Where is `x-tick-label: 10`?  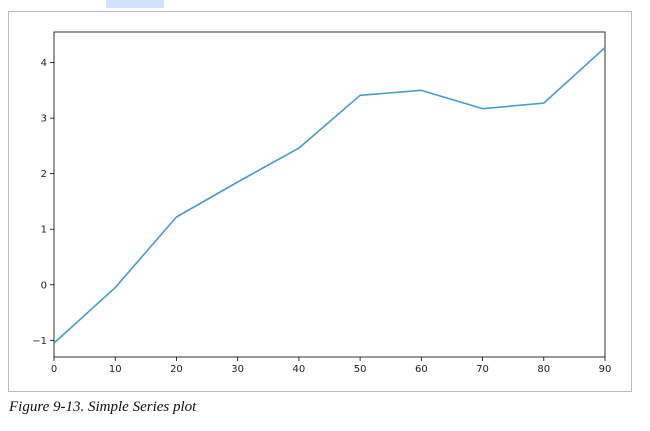
x-tick-label: 10 is located at coordinates (115, 369).